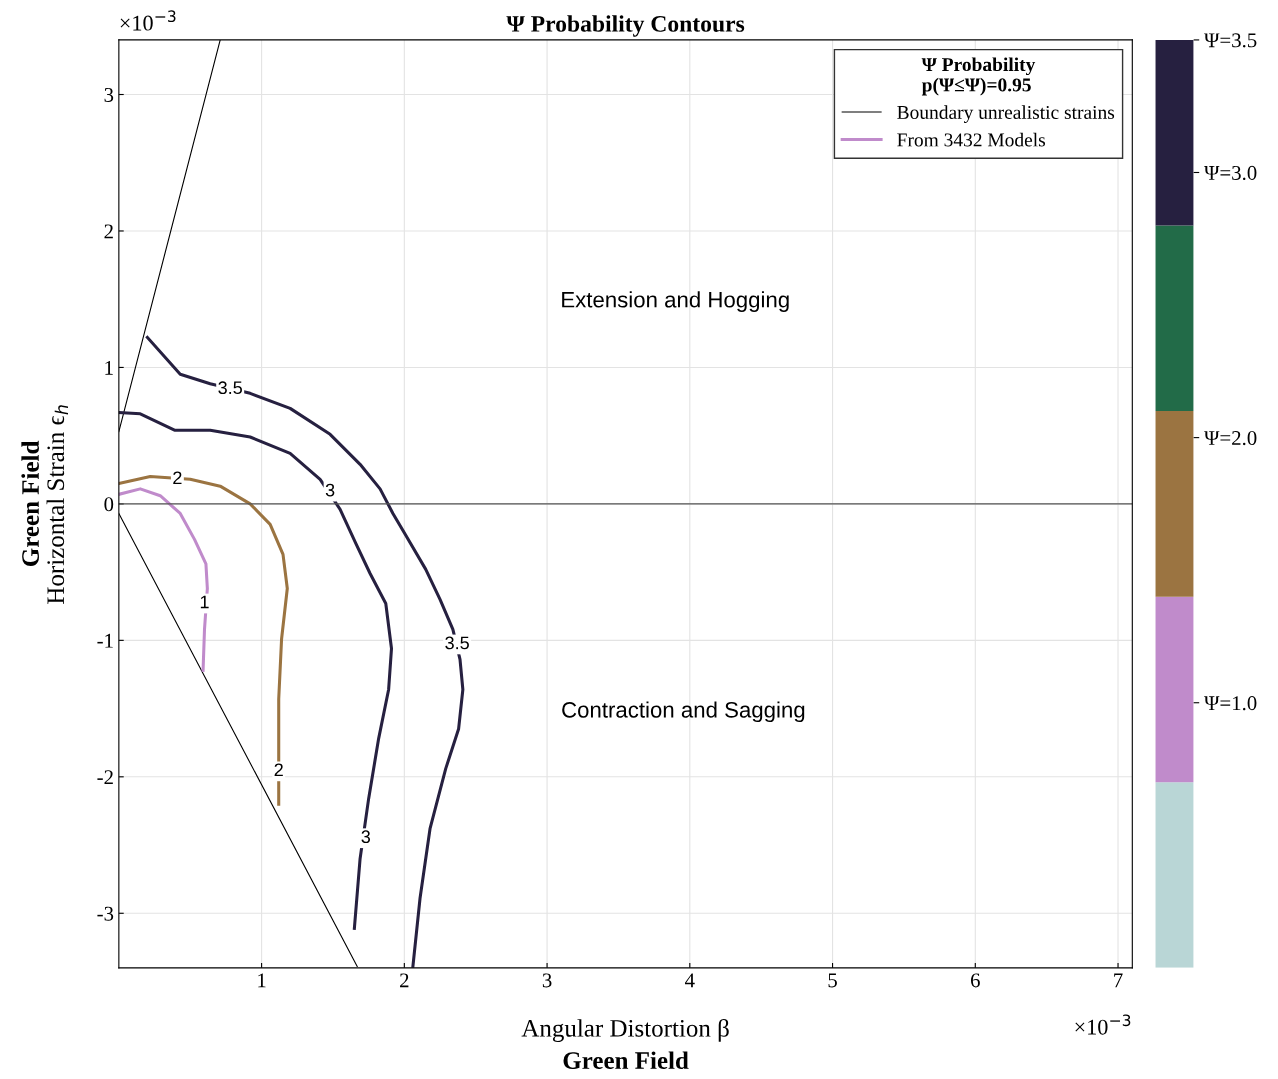 This screenshot has width=1278, height=1079. Describe the element at coordinates (832, 980) in the screenshot. I see `x-tick-label: 5` at that location.